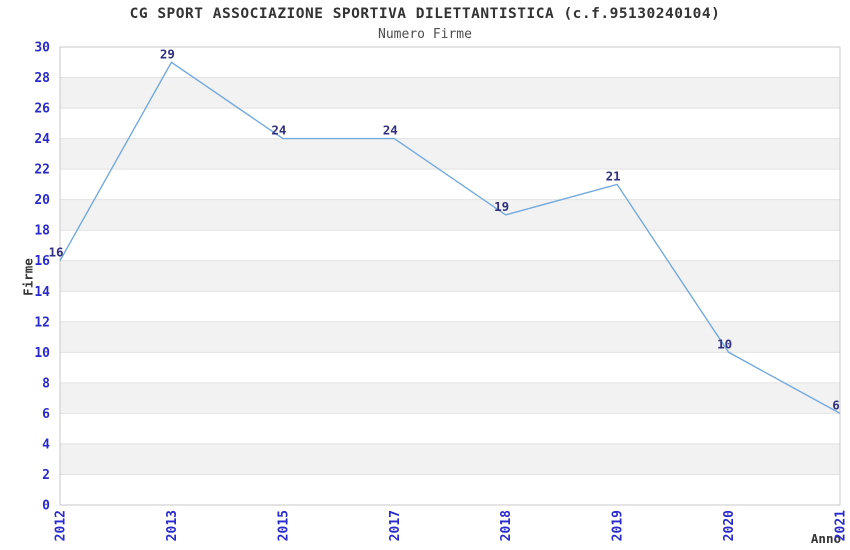  What do you see at coordinates (46, 506) in the screenshot?
I see `y-tick-label: 0` at bounding box center [46, 506].